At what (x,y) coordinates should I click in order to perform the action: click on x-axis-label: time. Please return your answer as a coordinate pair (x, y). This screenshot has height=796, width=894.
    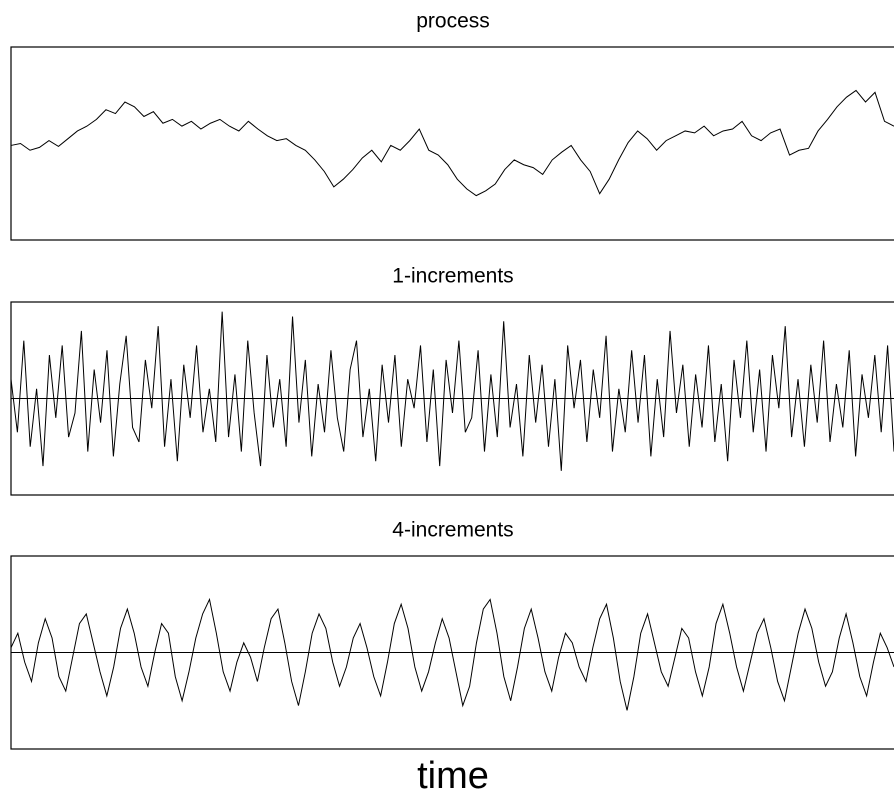
    Looking at the image, I should click on (453, 775).